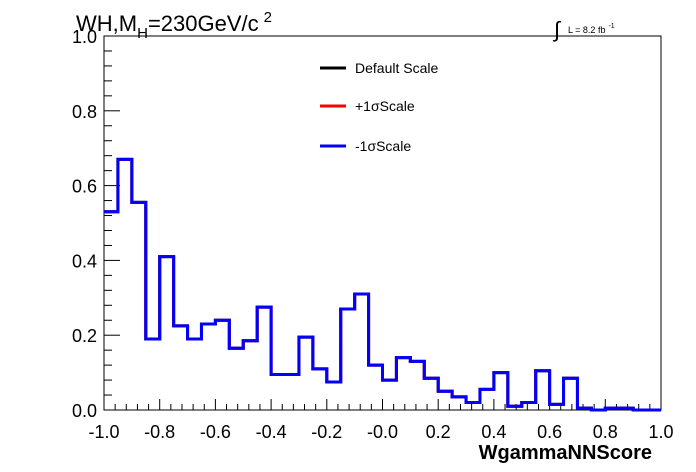  Describe the element at coordinates (84, 112) in the screenshot. I see `y-tick-label: 0.8` at that location.